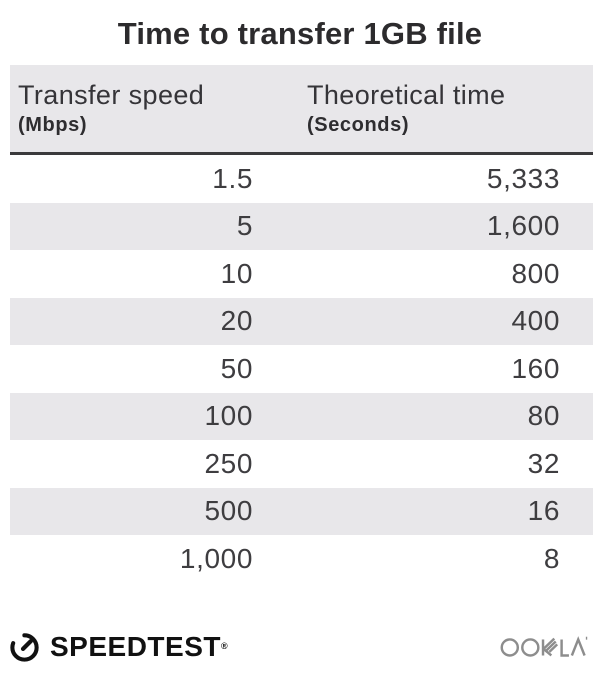 This screenshot has width=600, height=677. I want to click on time-value: 80, so click(543, 416).